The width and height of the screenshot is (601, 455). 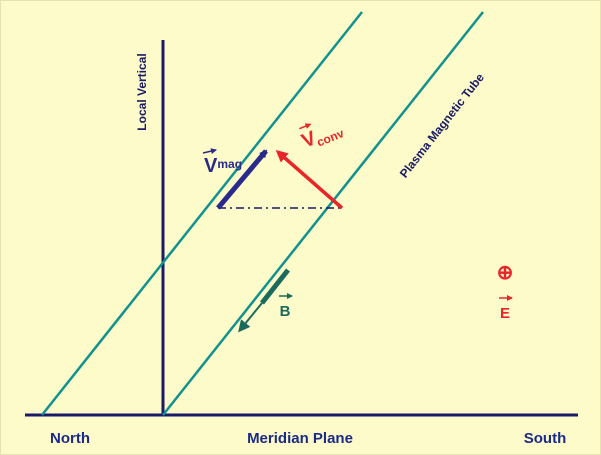 What do you see at coordinates (505, 273) in the screenshot?
I see `earth-symbol: ⊕` at bounding box center [505, 273].